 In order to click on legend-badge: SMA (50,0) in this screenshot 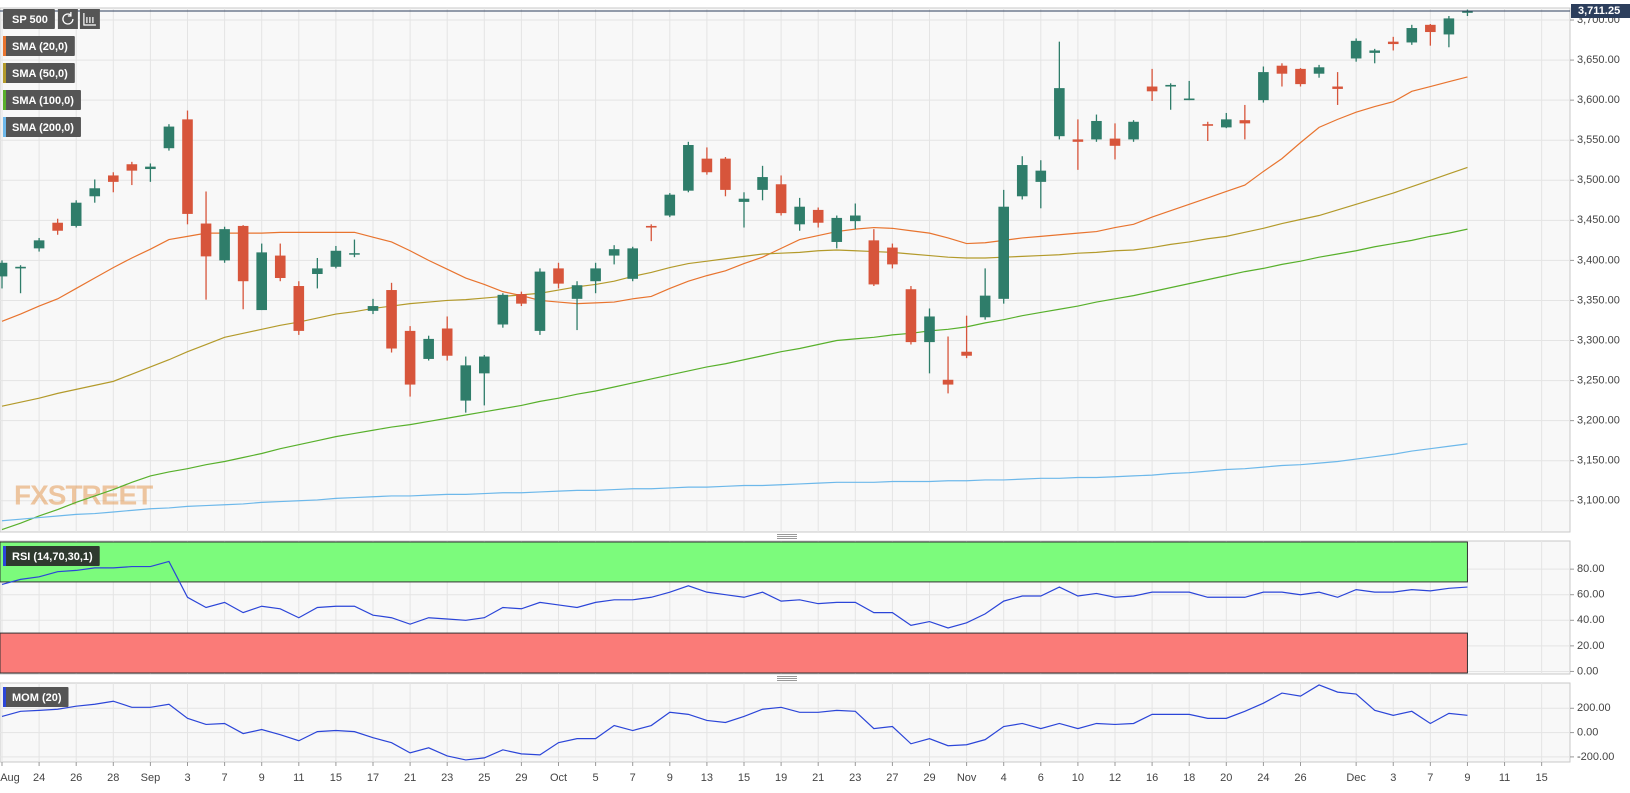, I will do `click(39, 73)`.